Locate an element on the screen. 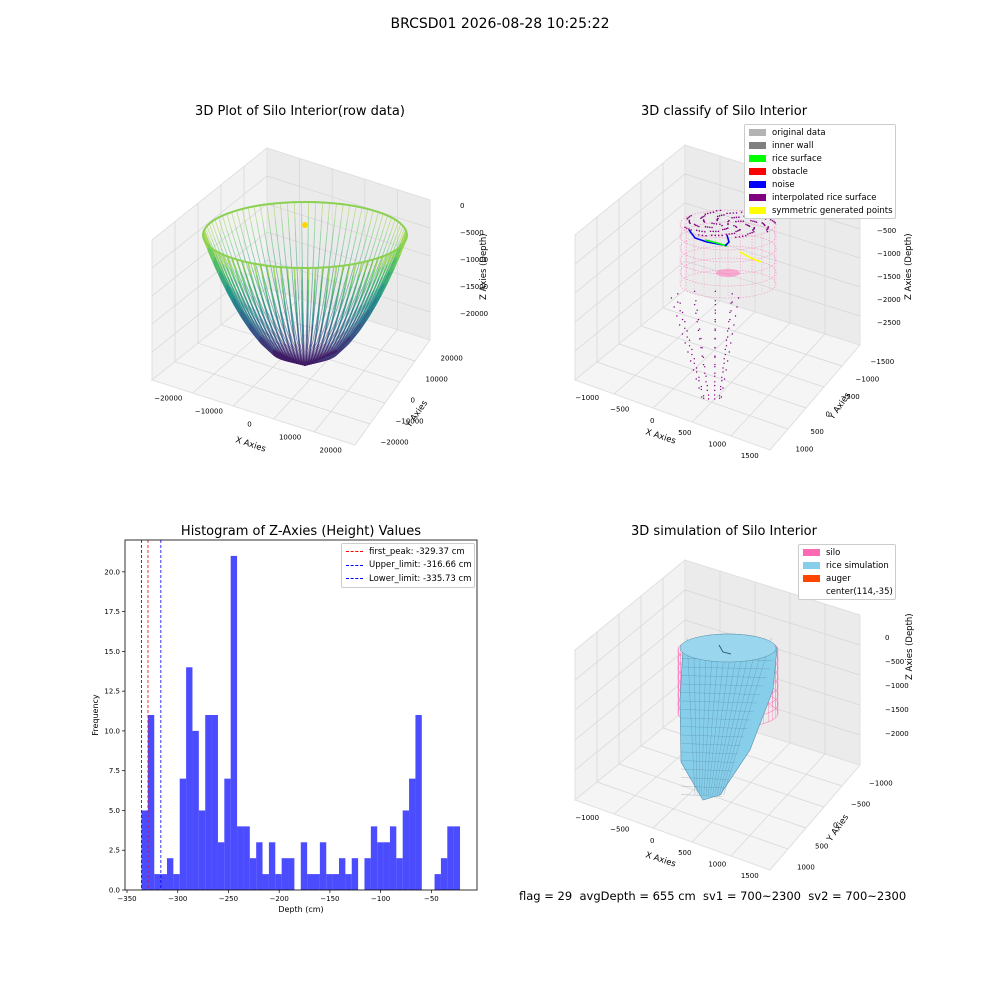 The image size is (1000, 1000). mesh-line is located at coordinates (695, 716).